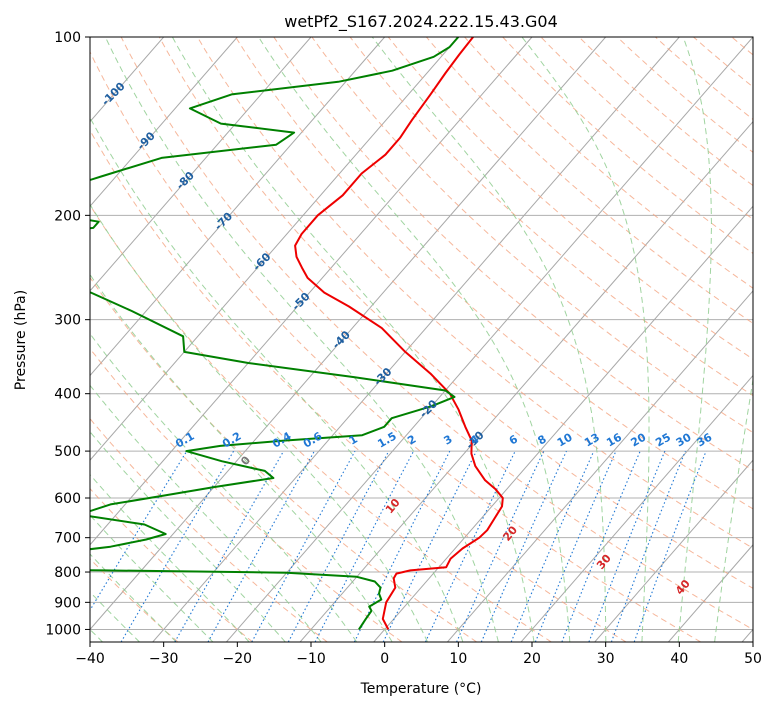 This screenshot has height=708, width=775. I want to click on y-tick-label: 700, so click(67, 539).